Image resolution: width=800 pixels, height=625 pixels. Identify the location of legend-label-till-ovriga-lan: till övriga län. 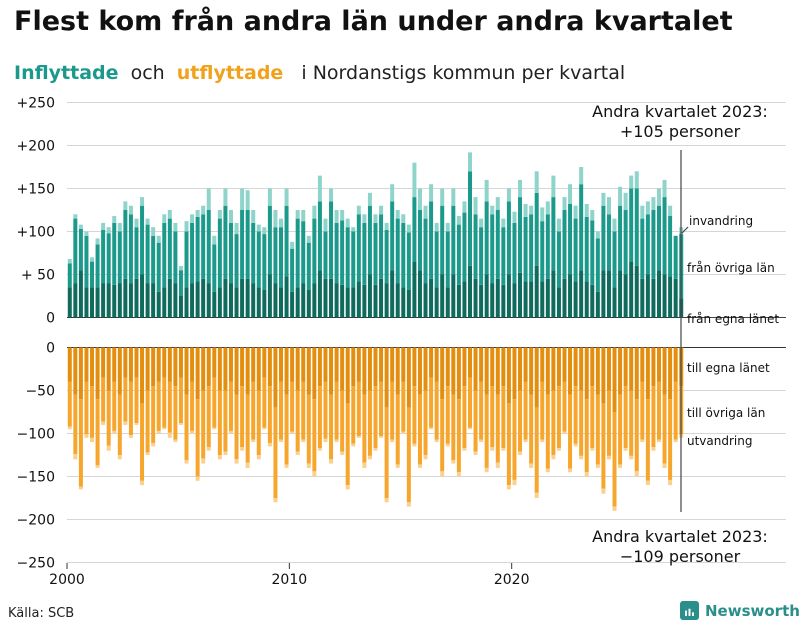
(726, 413).